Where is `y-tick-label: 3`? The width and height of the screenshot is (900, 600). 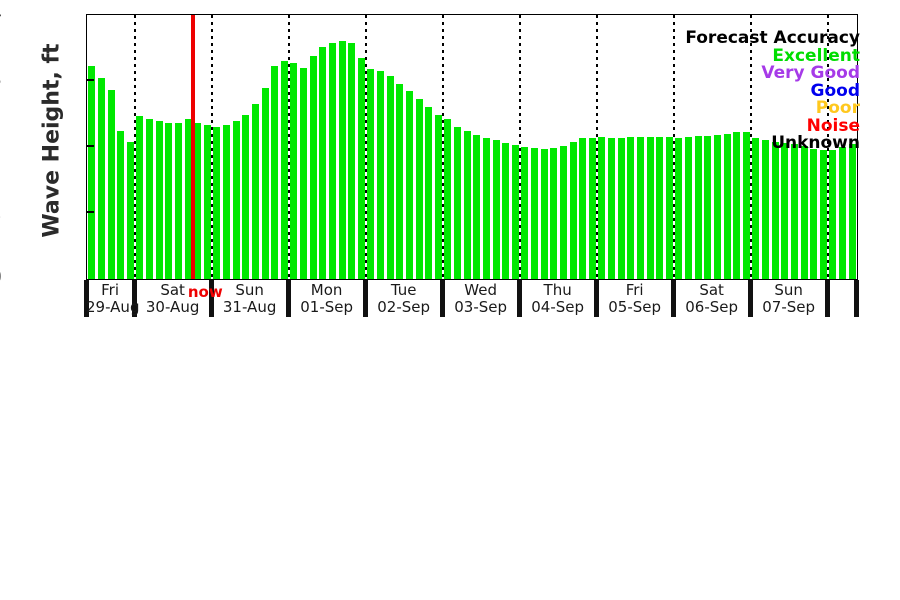 y-tick-label: 3 is located at coordinates (1, 79).